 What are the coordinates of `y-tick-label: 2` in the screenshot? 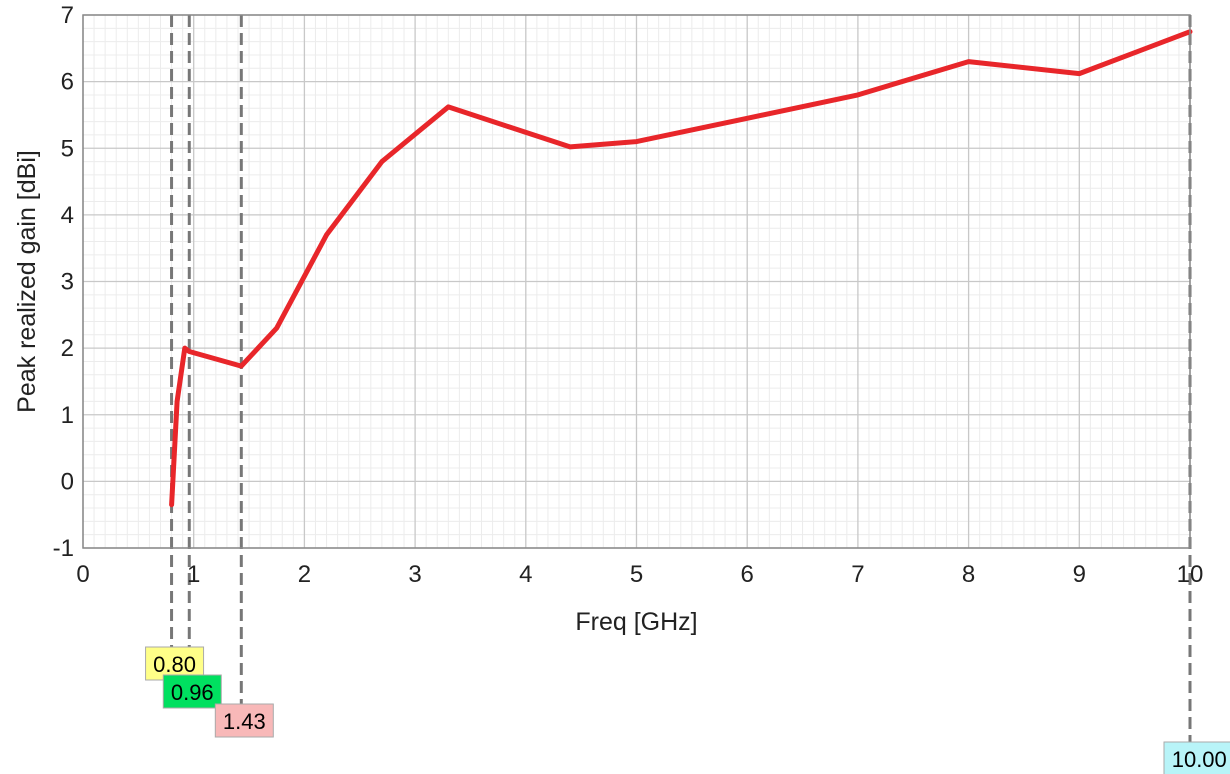 It's located at (67, 348).